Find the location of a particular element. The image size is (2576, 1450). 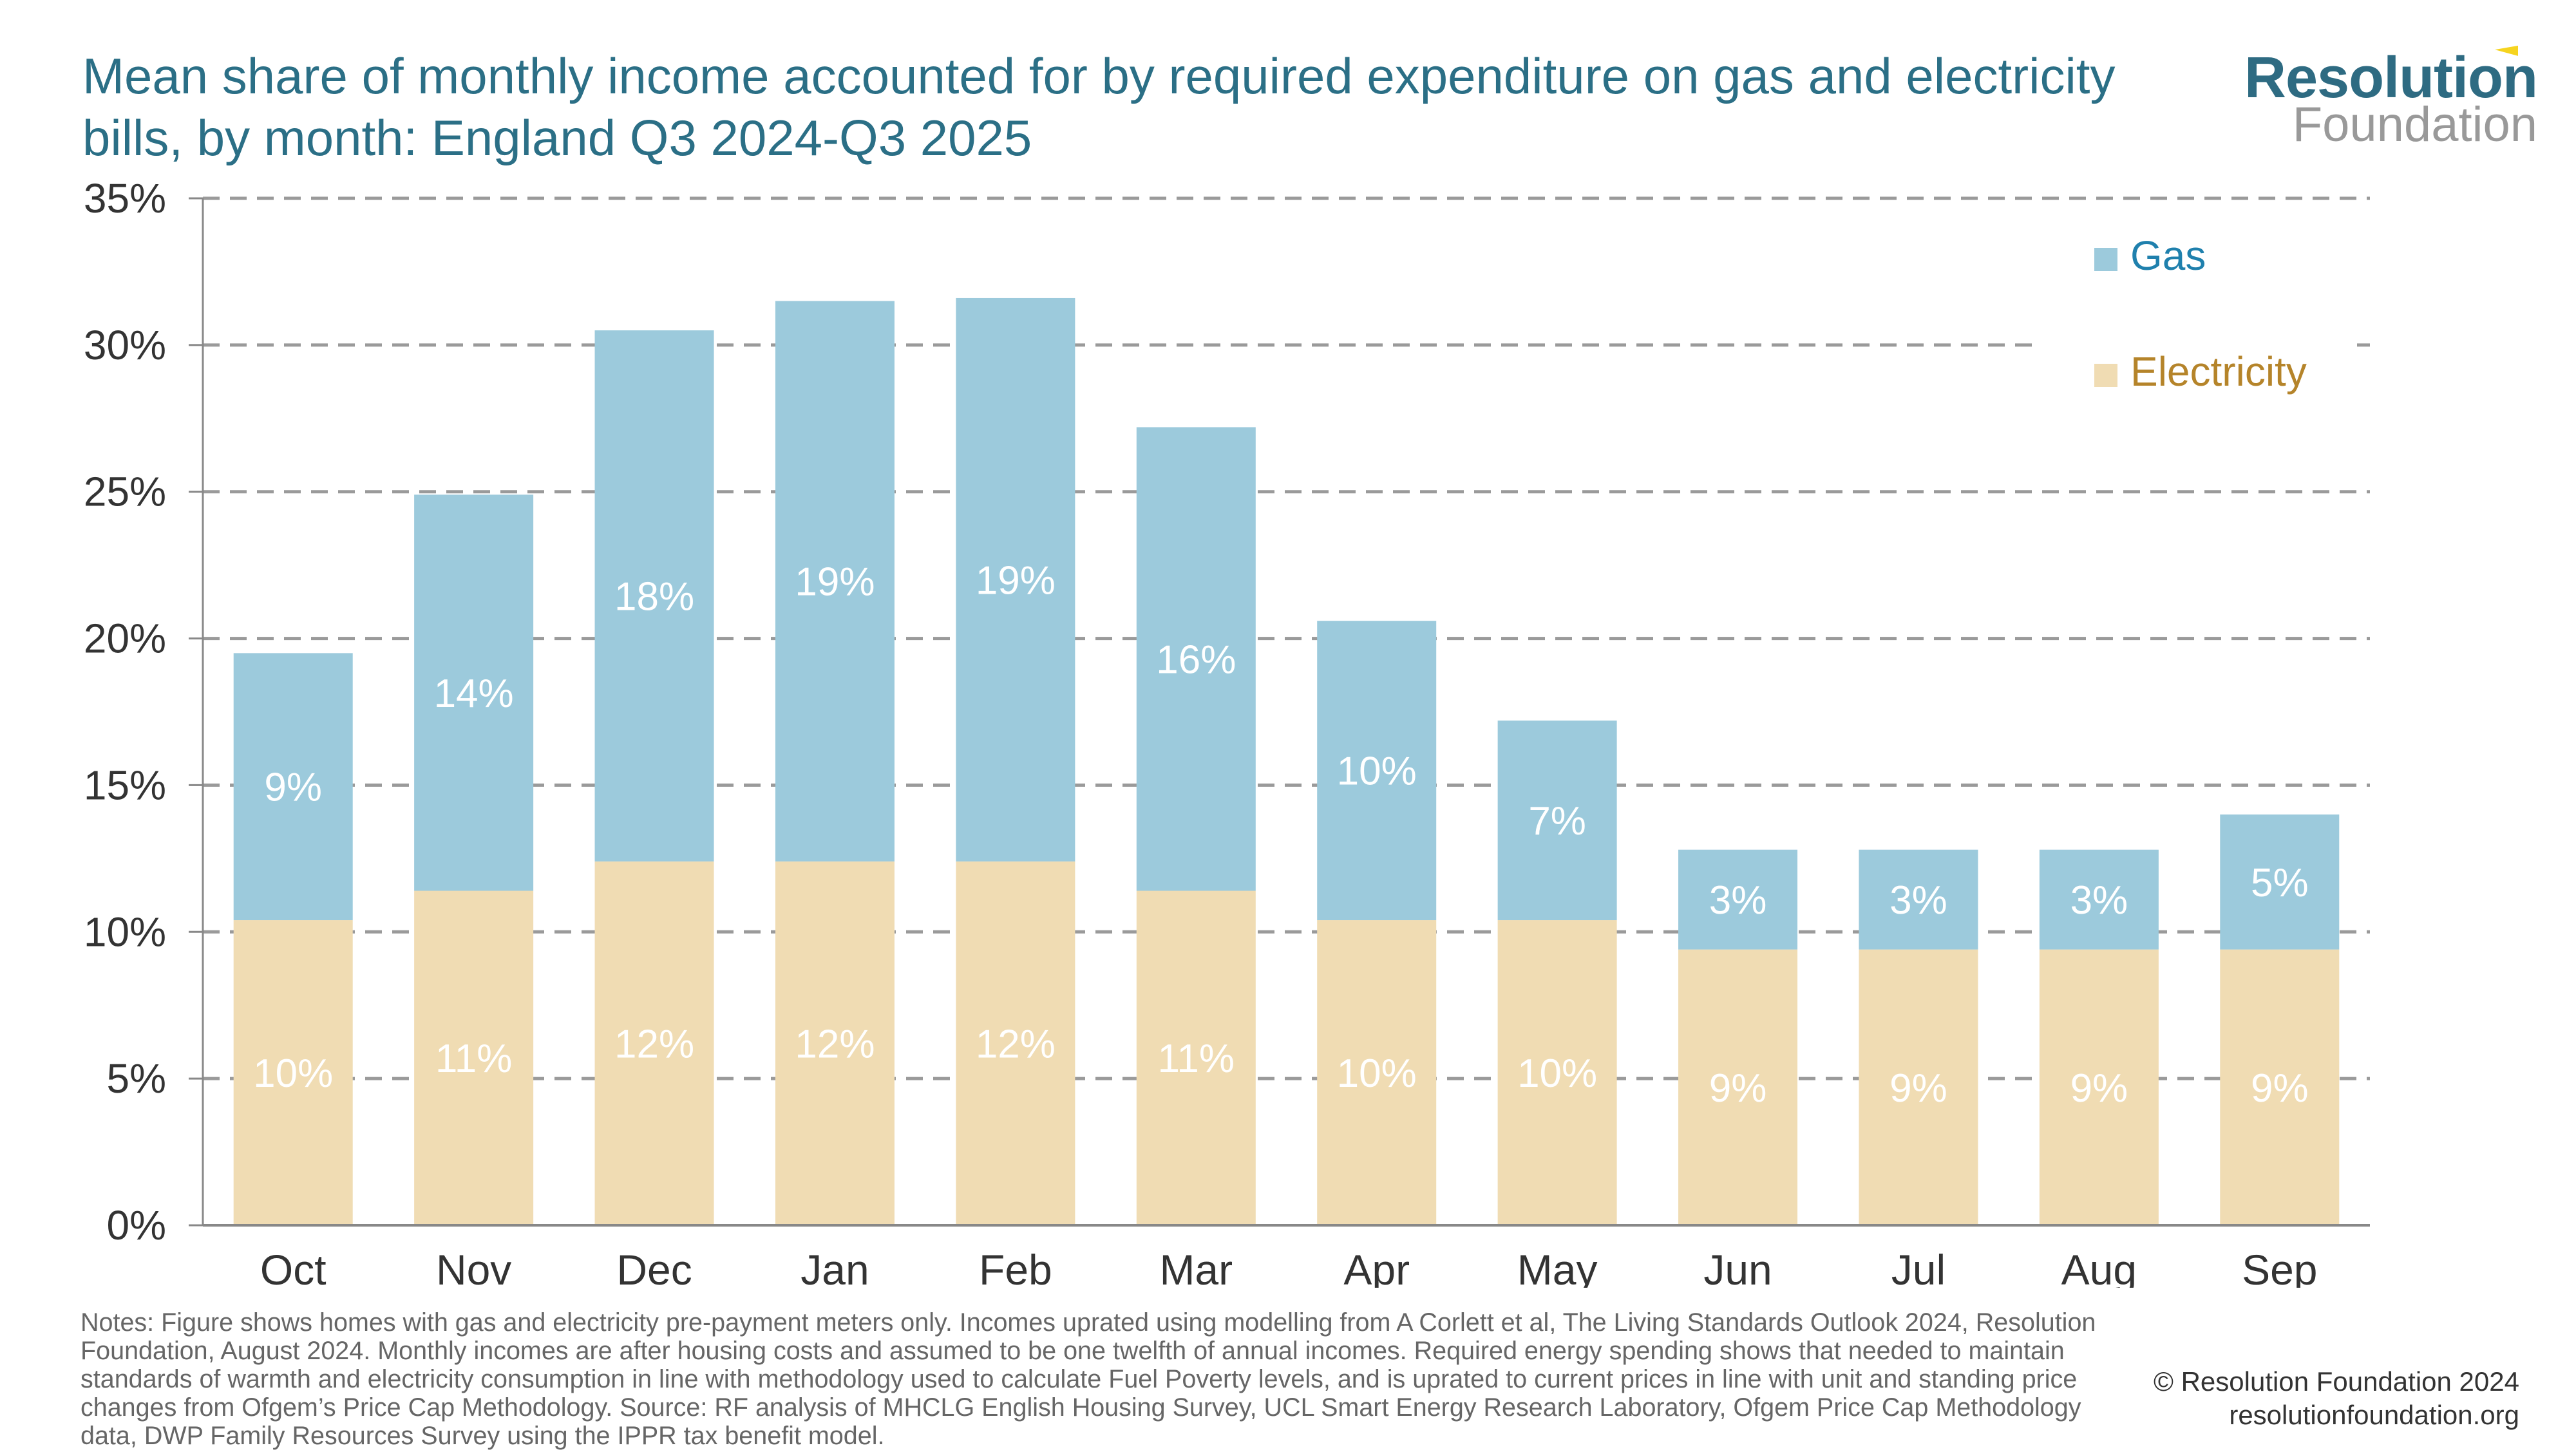

x-tick-label: Nov is located at coordinates (474, 1267).